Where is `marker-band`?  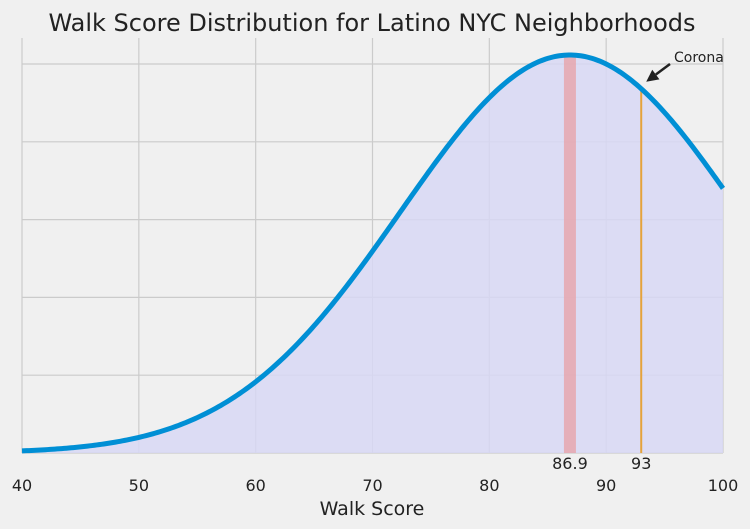
marker-band is located at coordinates (569, 254).